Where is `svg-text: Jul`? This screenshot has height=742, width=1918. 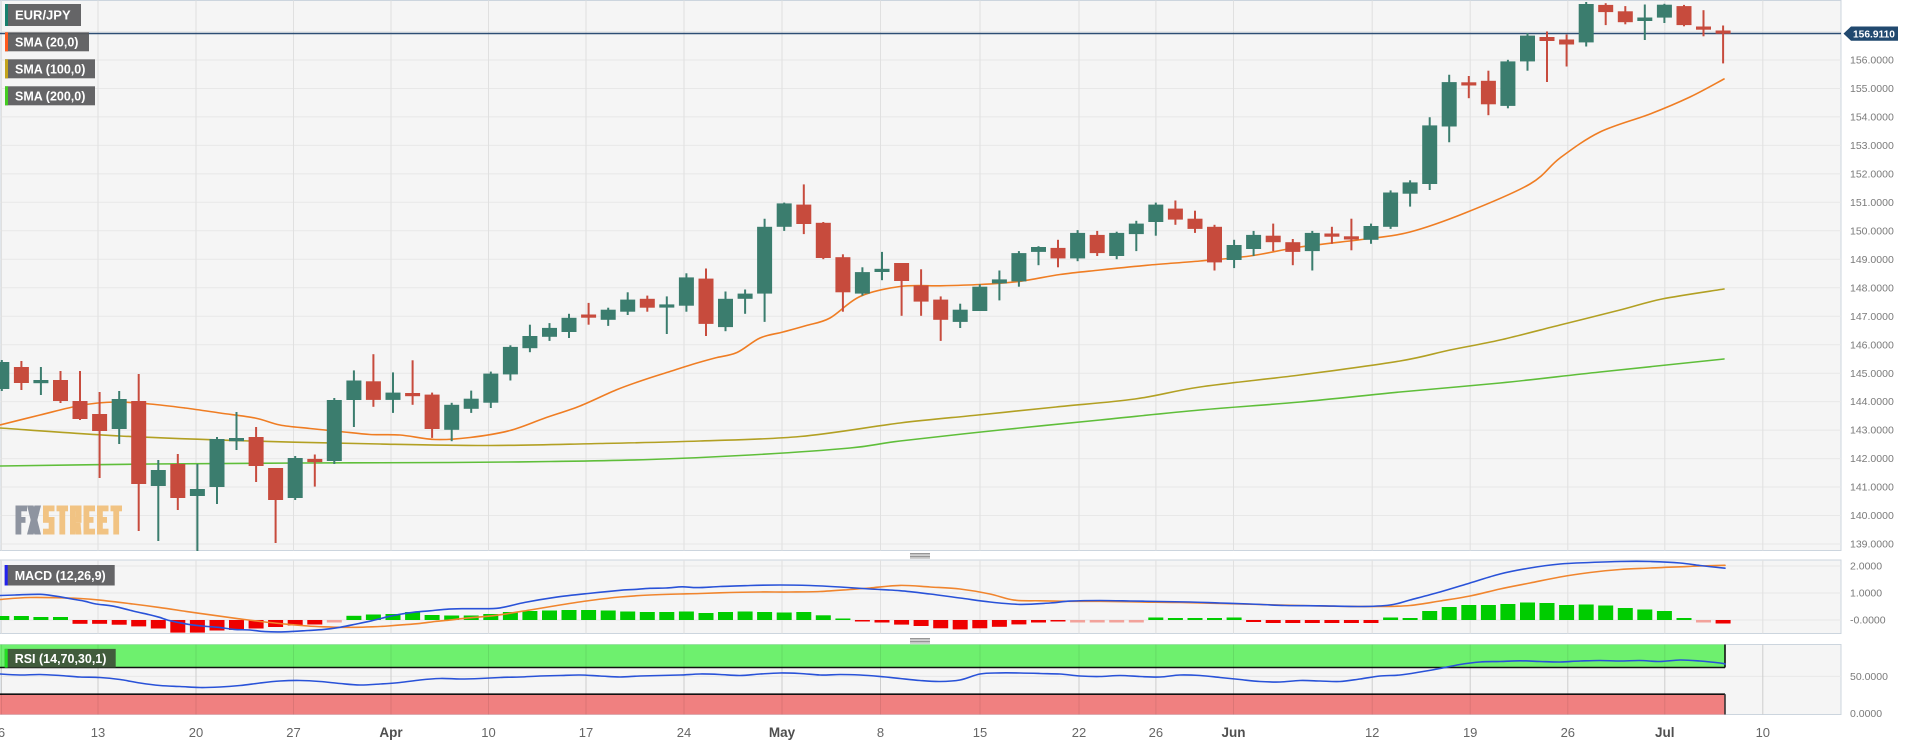 svg-text: Jul is located at coordinates (1665, 732).